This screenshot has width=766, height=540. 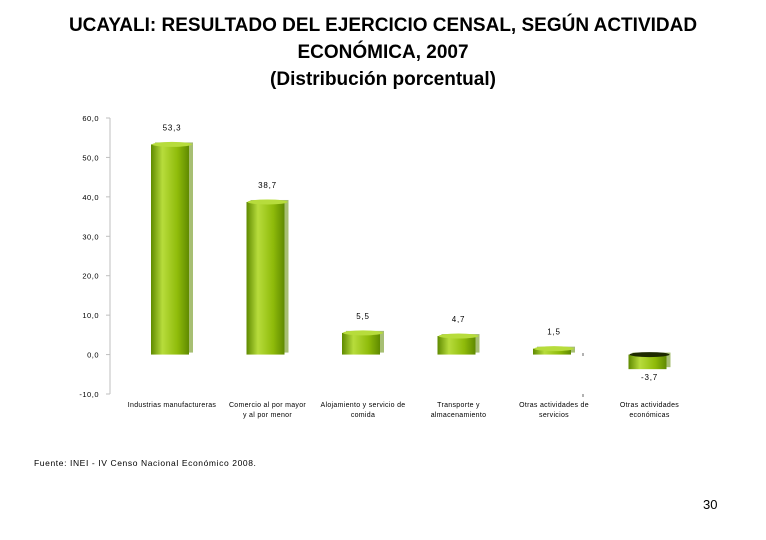 I want to click on y-tick-label: 60,0, so click(x=90, y=118).